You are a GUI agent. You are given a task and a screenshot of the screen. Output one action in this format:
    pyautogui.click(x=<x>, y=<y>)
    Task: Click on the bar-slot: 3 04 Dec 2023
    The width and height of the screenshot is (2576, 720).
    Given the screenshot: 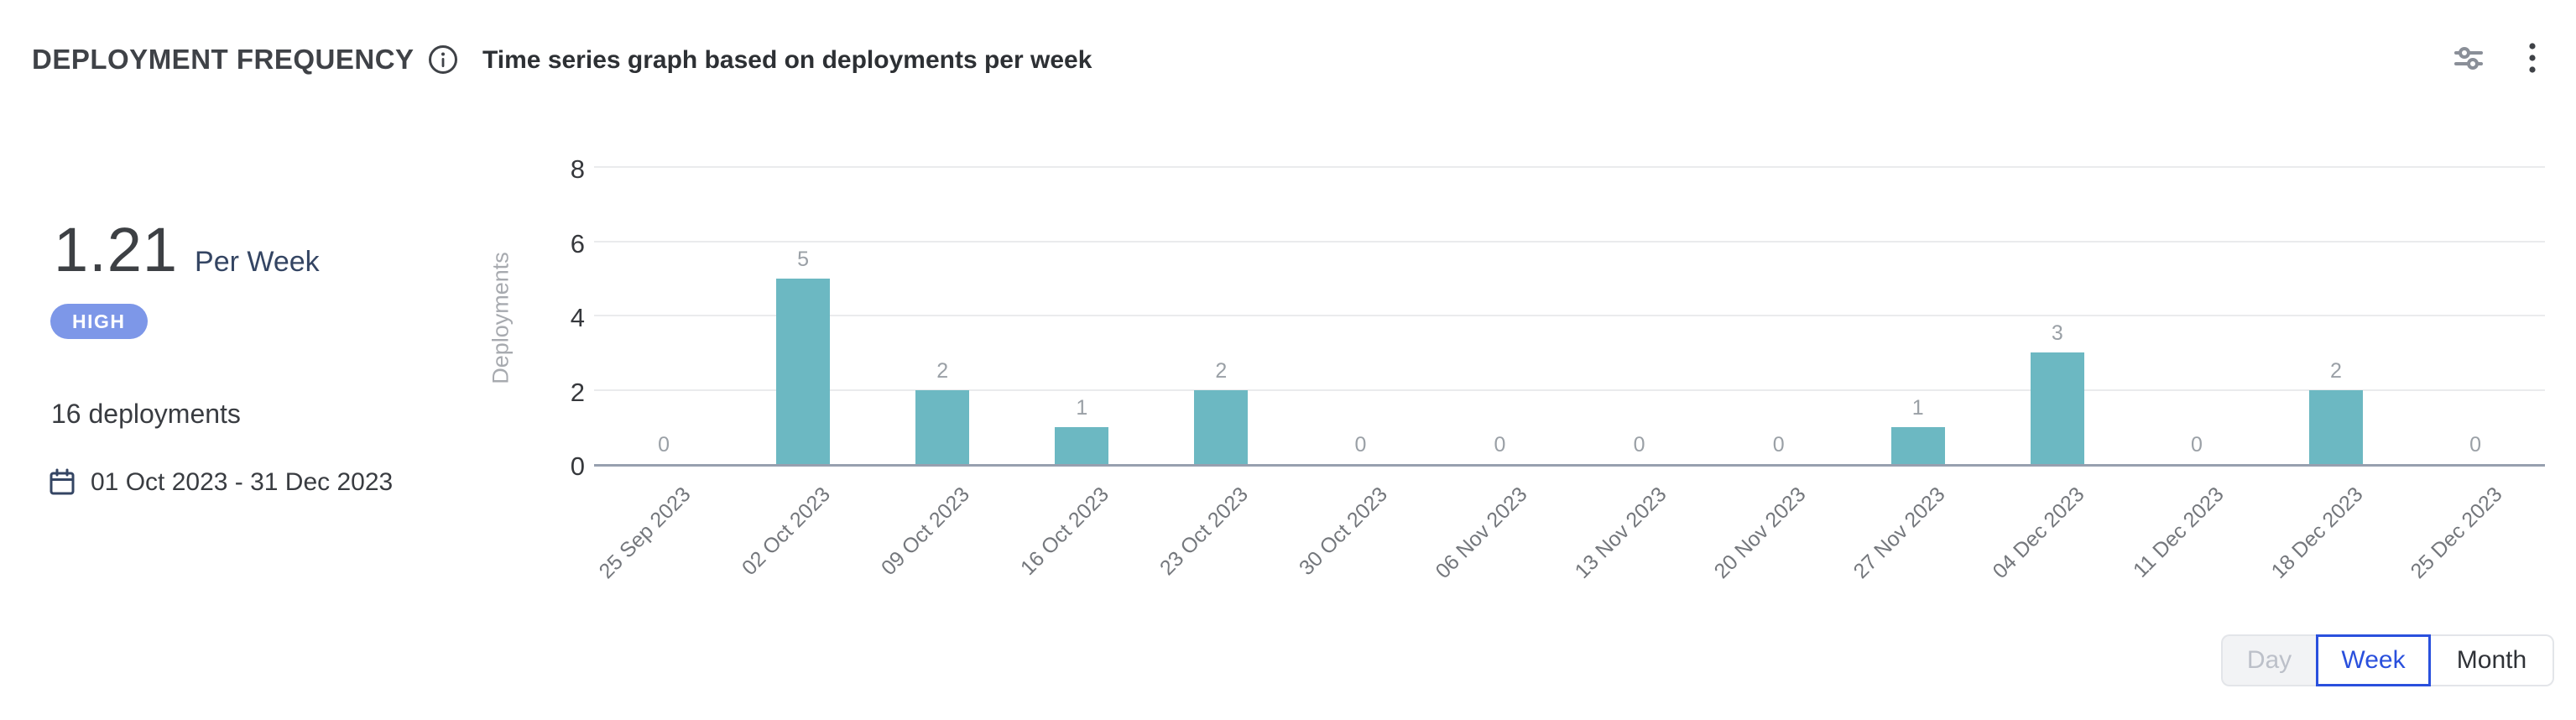 What is the action you would take?
    pyautogui.click(x=2057, y=376)
    